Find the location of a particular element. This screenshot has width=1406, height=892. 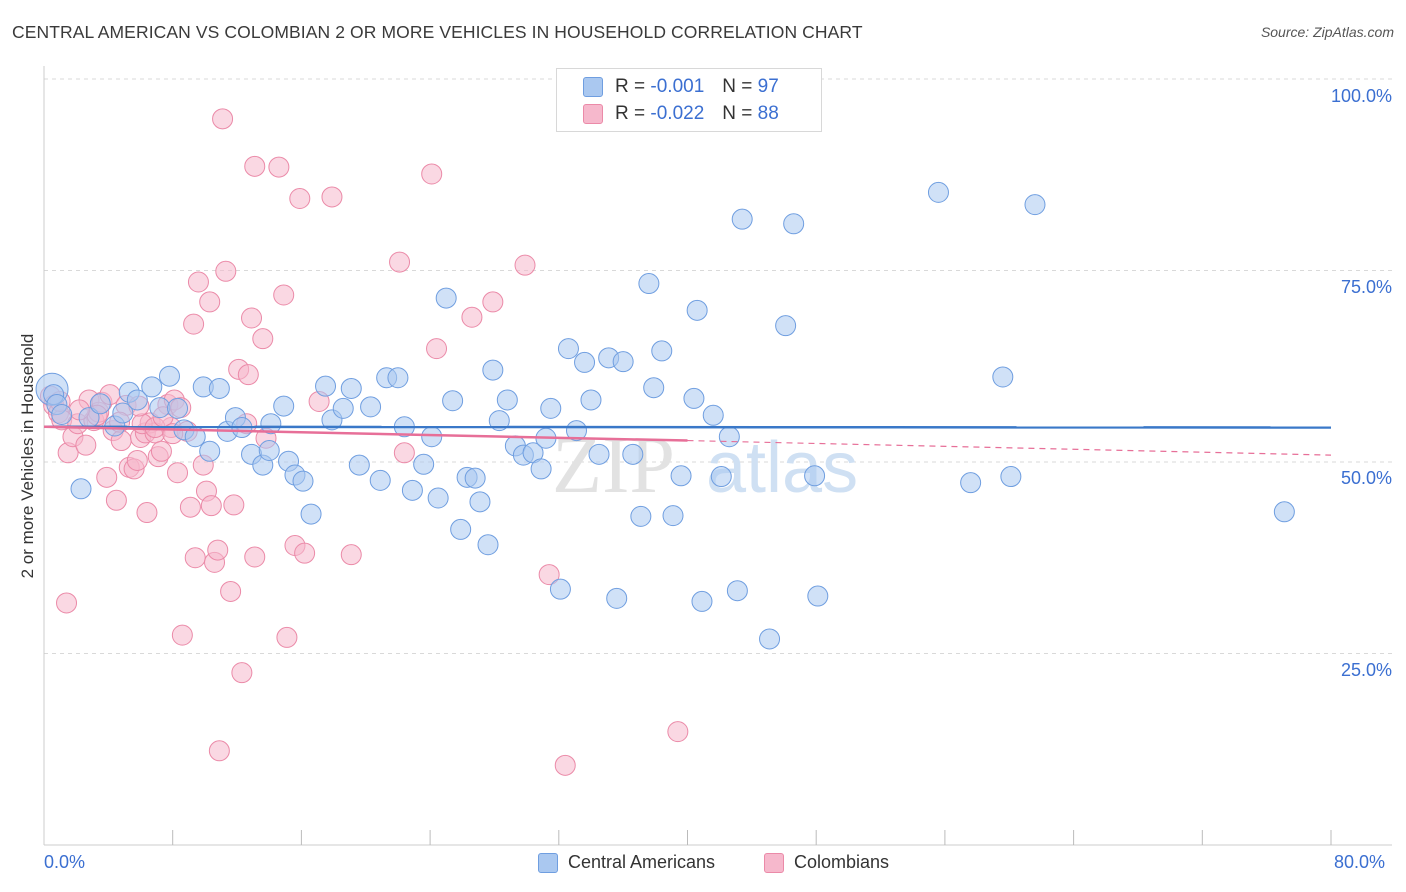

series-legend-central-americans: Central Americans is located at coordinates (626, 862).